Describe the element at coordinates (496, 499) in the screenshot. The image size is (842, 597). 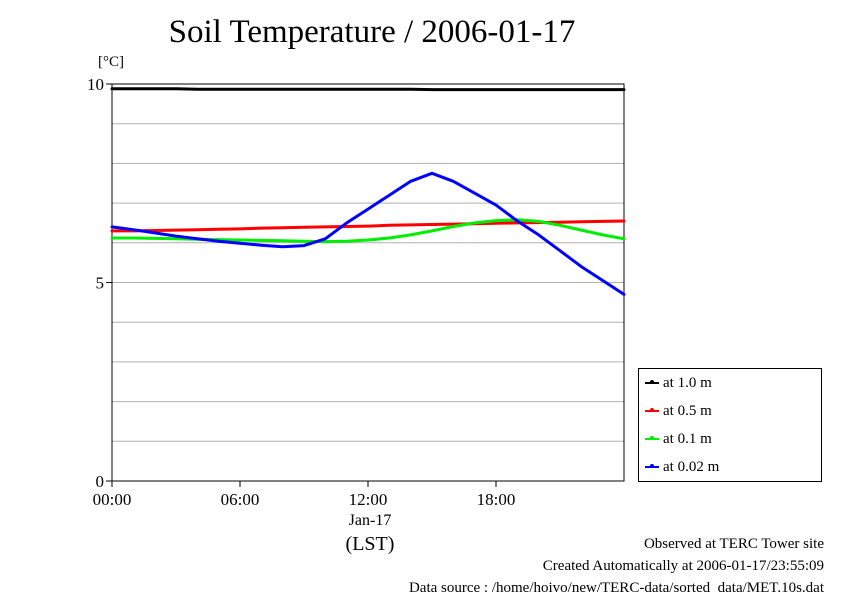
I see `x-tick-label: 18:00` at that location.